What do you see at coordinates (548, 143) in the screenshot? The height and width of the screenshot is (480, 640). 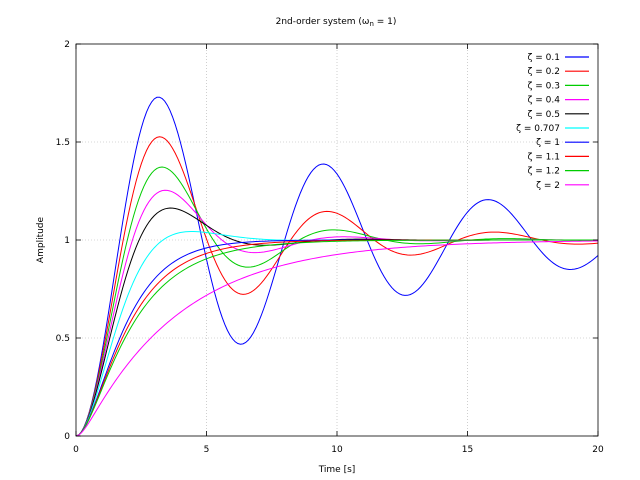 I see `legend-label: ζ = 1` at bounding box center [548, 143].